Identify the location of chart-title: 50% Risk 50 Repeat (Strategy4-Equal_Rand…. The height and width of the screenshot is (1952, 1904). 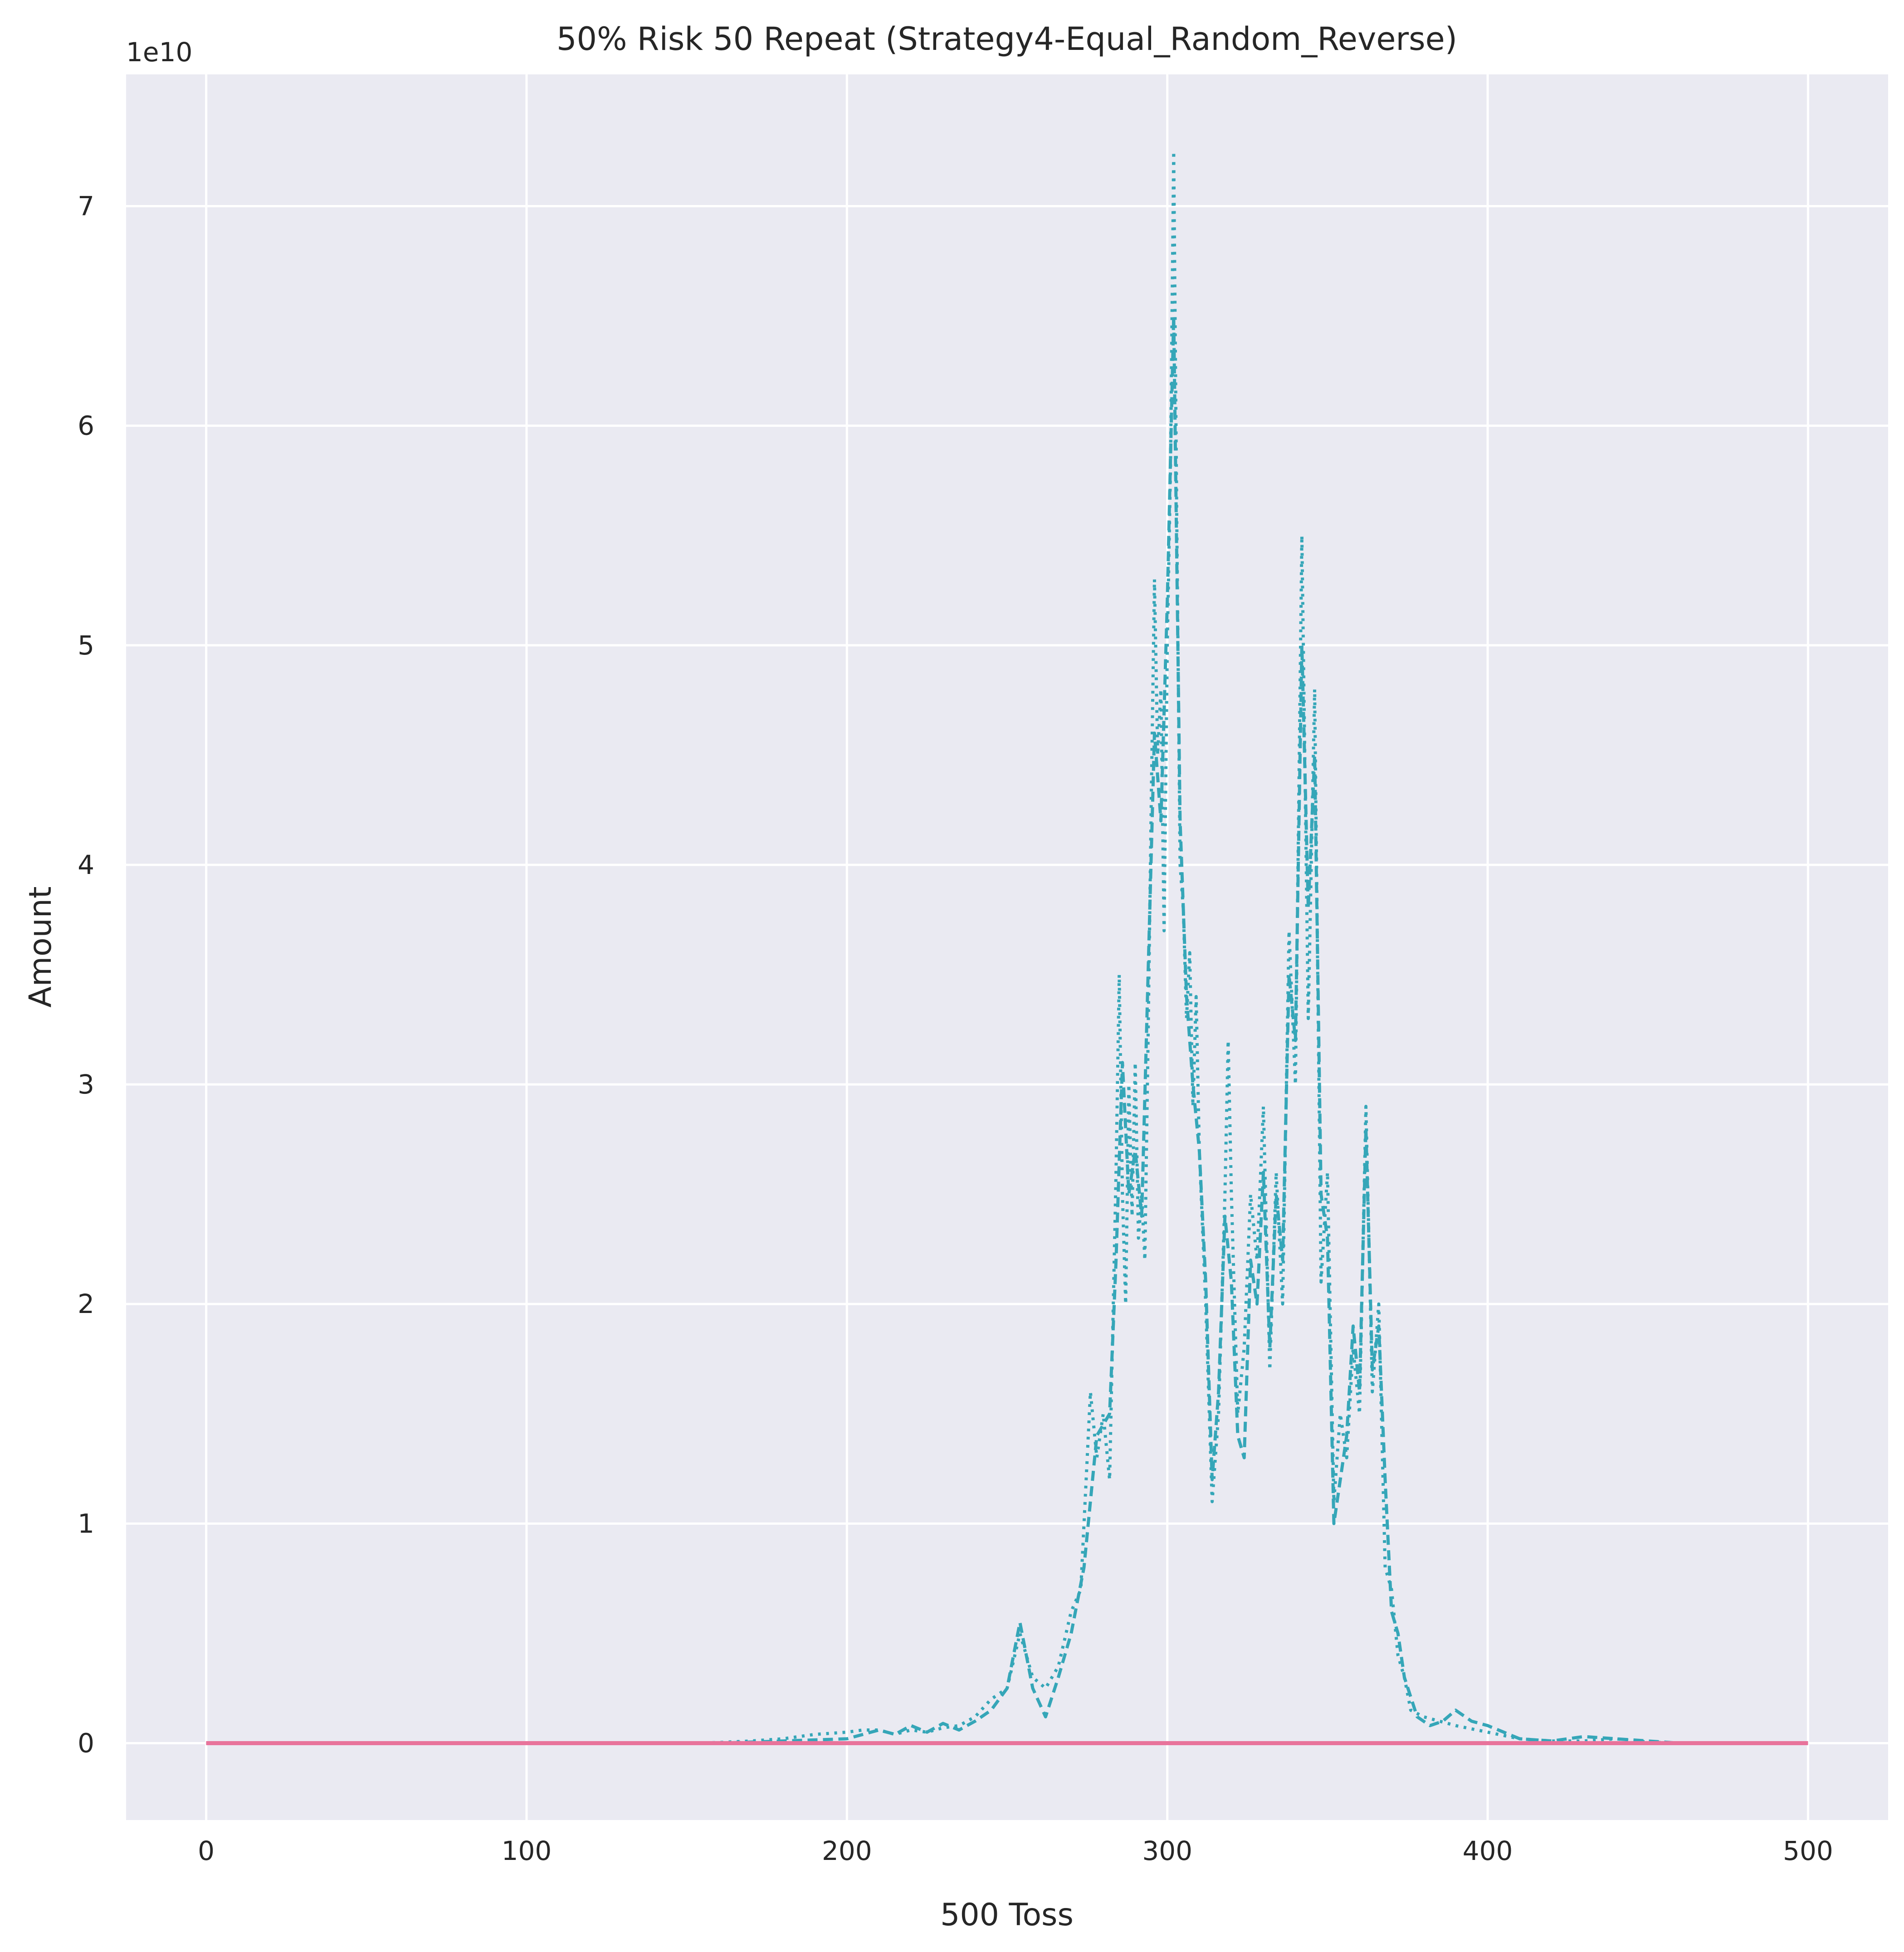
(1007, 39).